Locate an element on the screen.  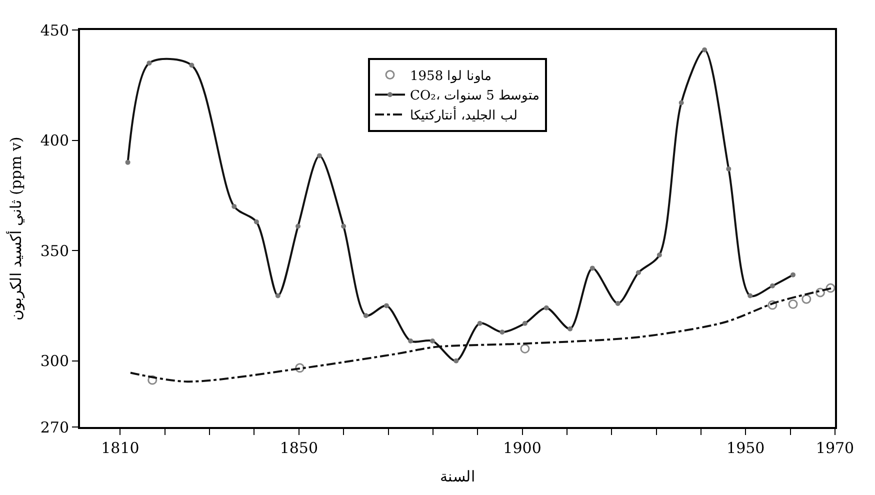
y-tick-label: 450 is located at coordinates (54, 30).